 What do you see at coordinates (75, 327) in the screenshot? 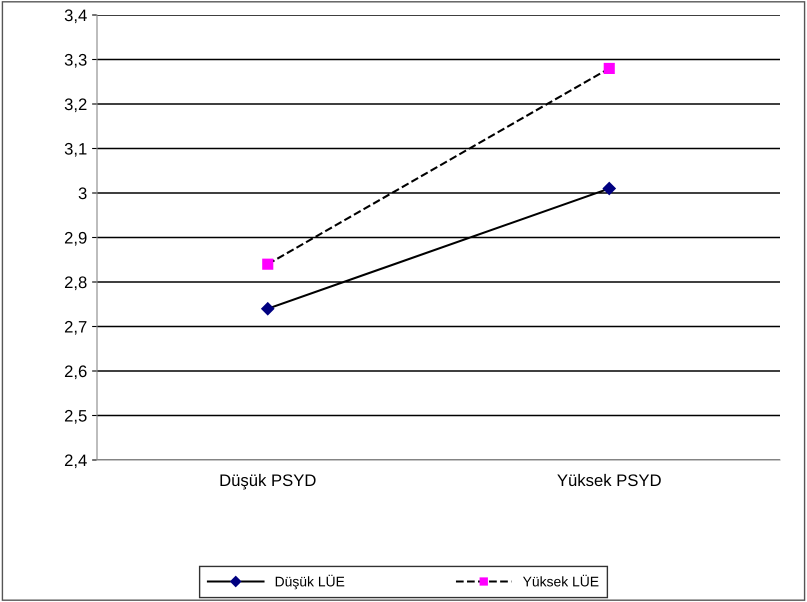
I see `y-tick-label: 2,7` at bounding box center [75, 327].